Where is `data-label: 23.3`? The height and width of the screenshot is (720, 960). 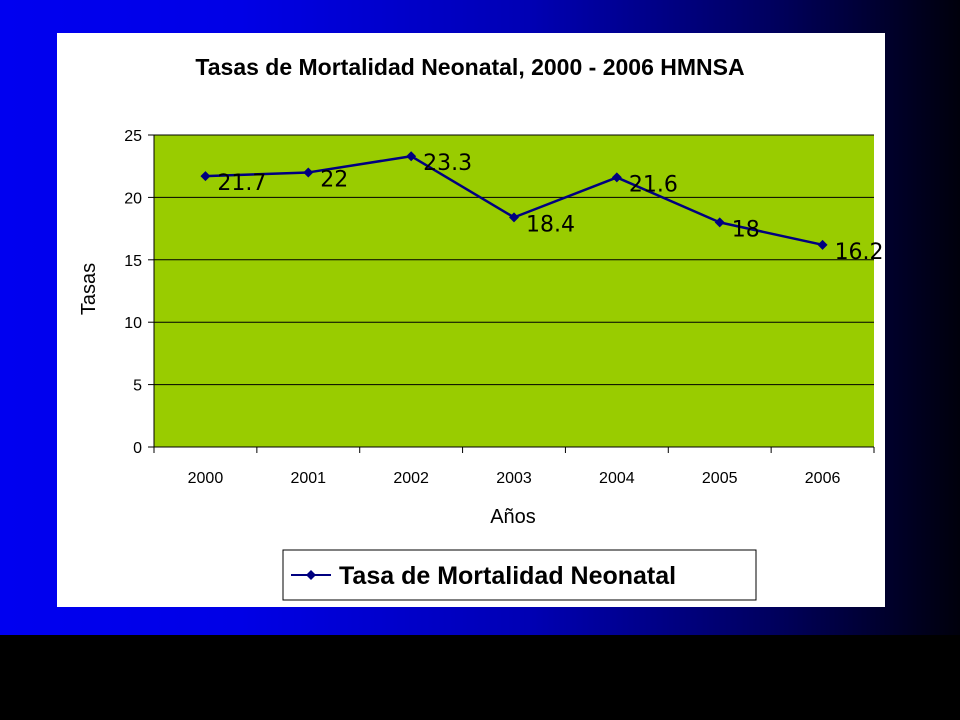
data-label: 23.3 is located at coordinates (447, 163).